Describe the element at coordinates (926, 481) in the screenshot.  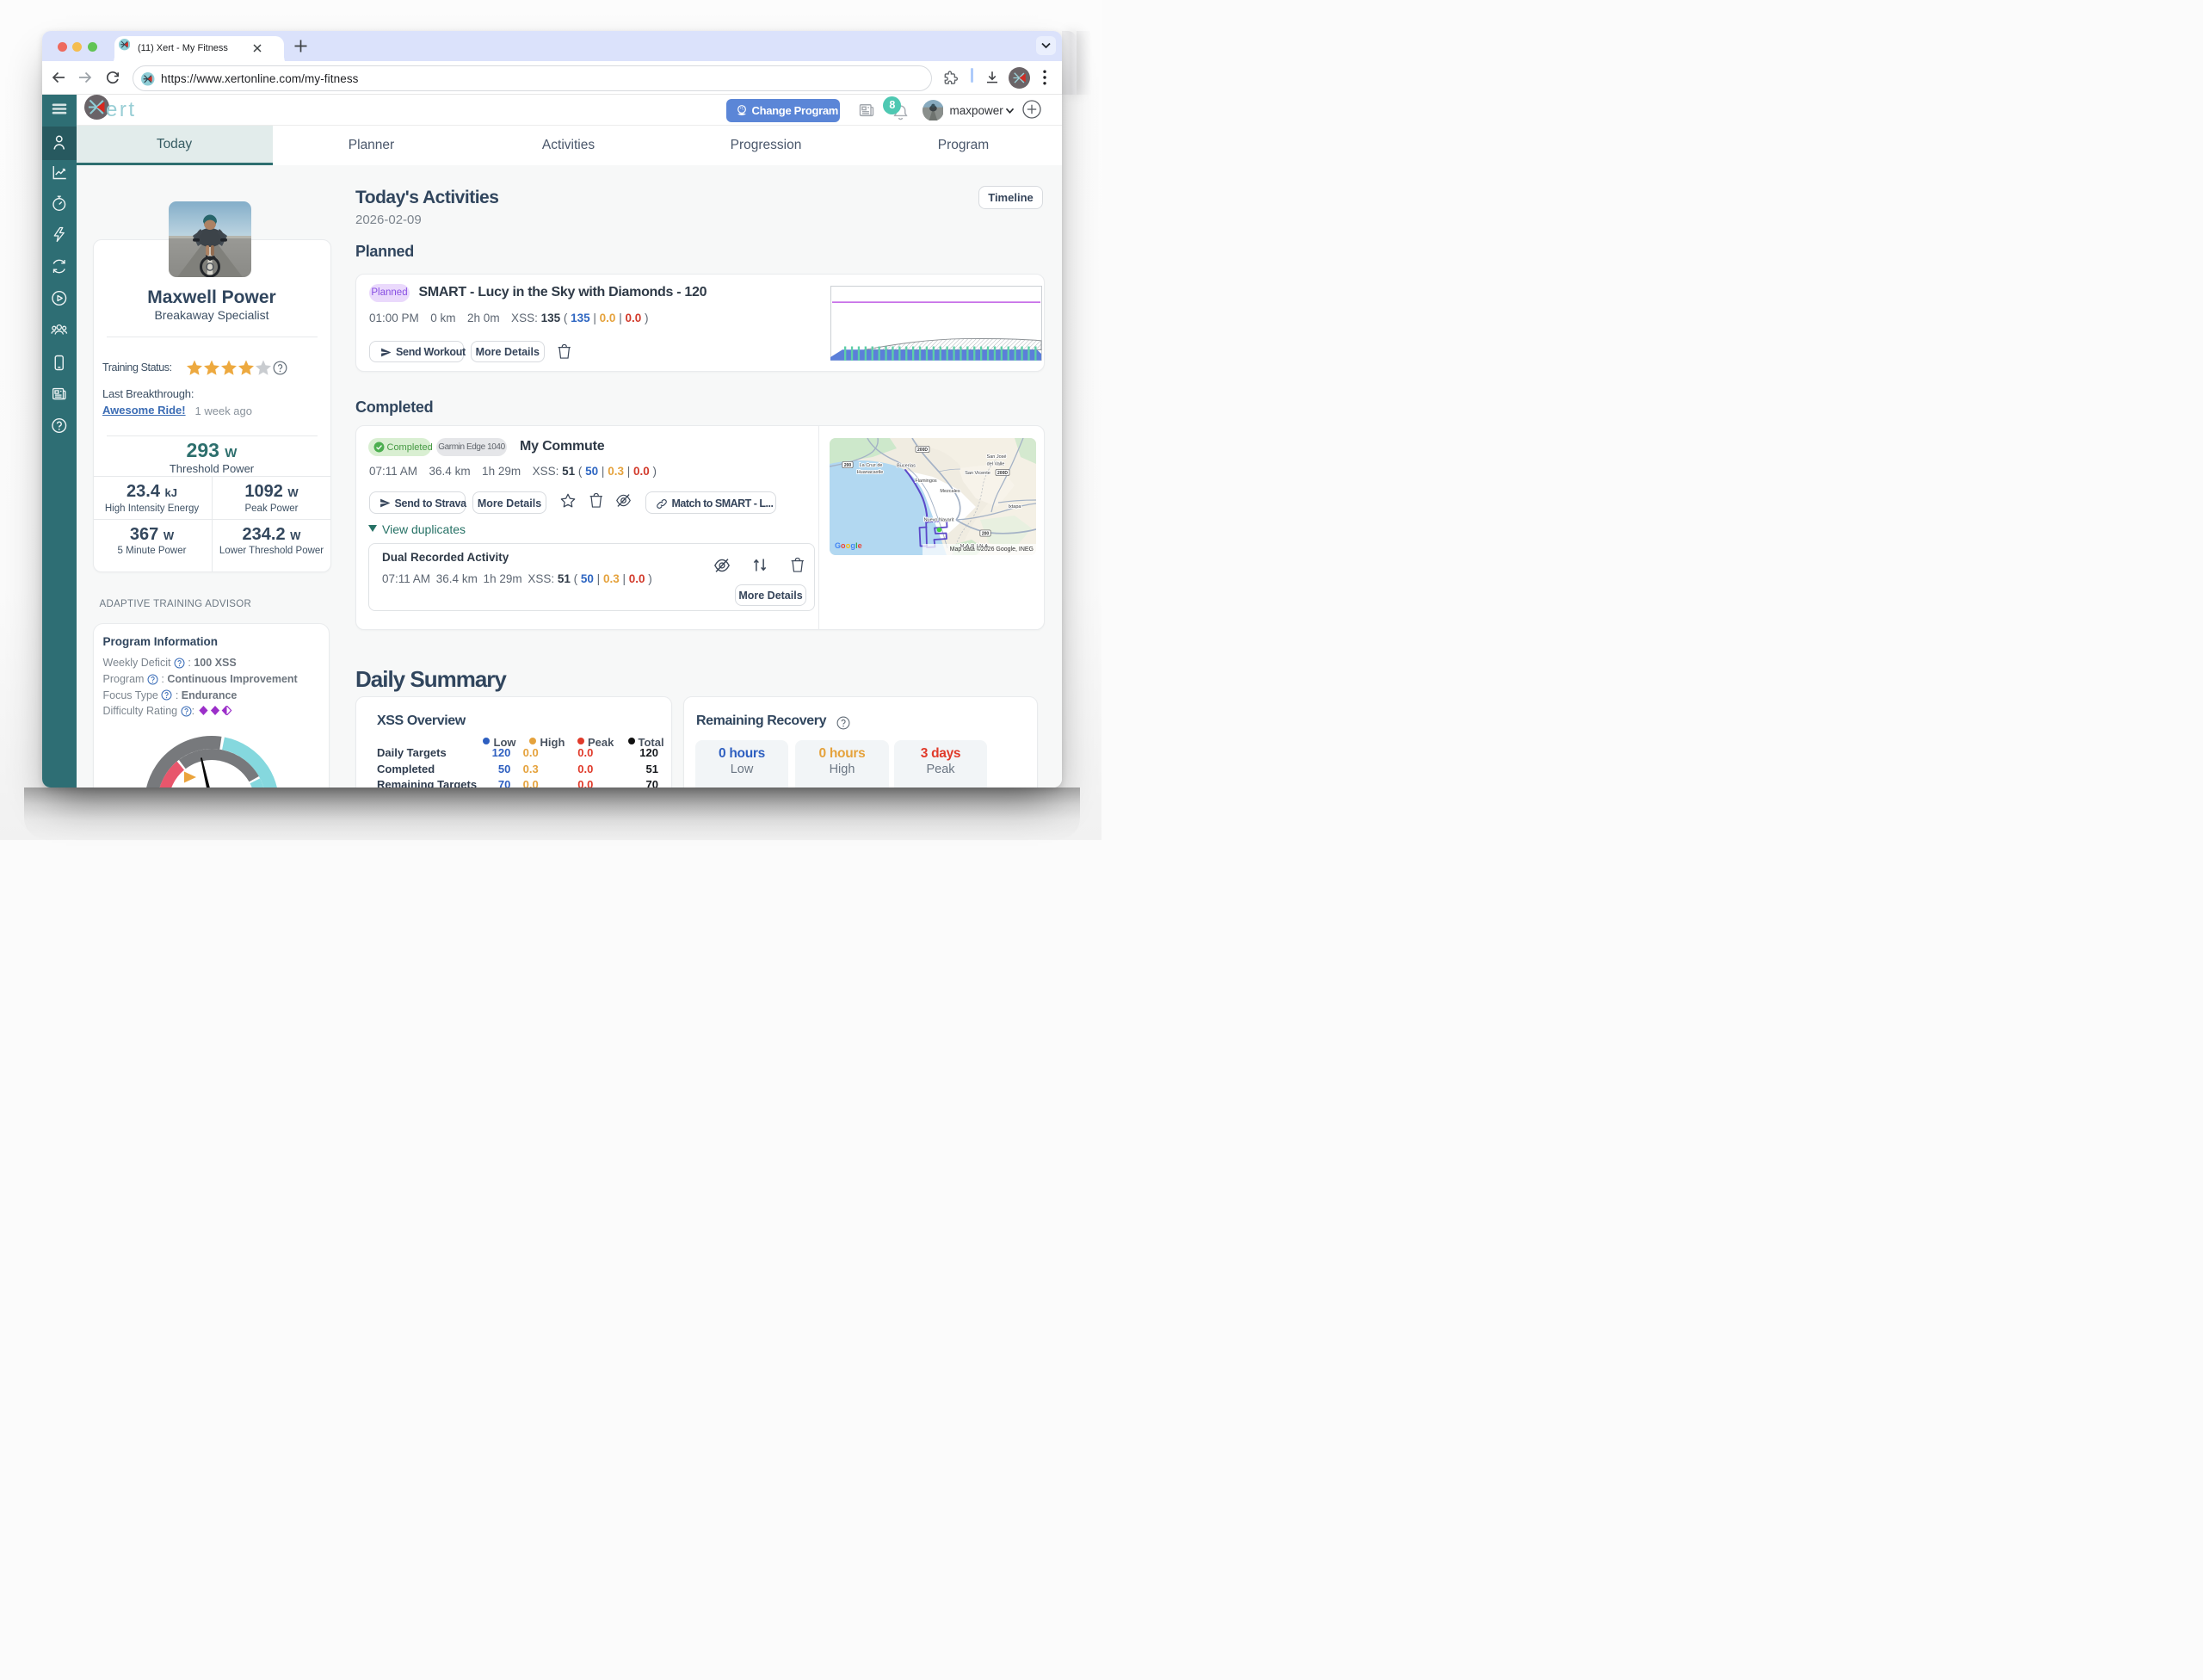
I see `svg-text: Flamingos` at that location.